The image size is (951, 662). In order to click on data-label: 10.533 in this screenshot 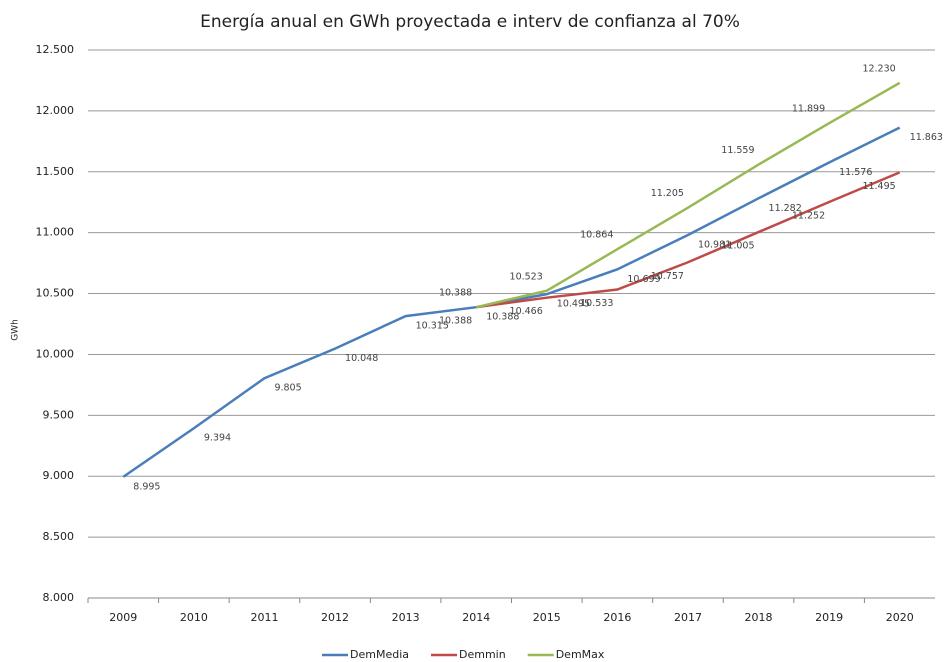, I will do `click(596, 303)`.